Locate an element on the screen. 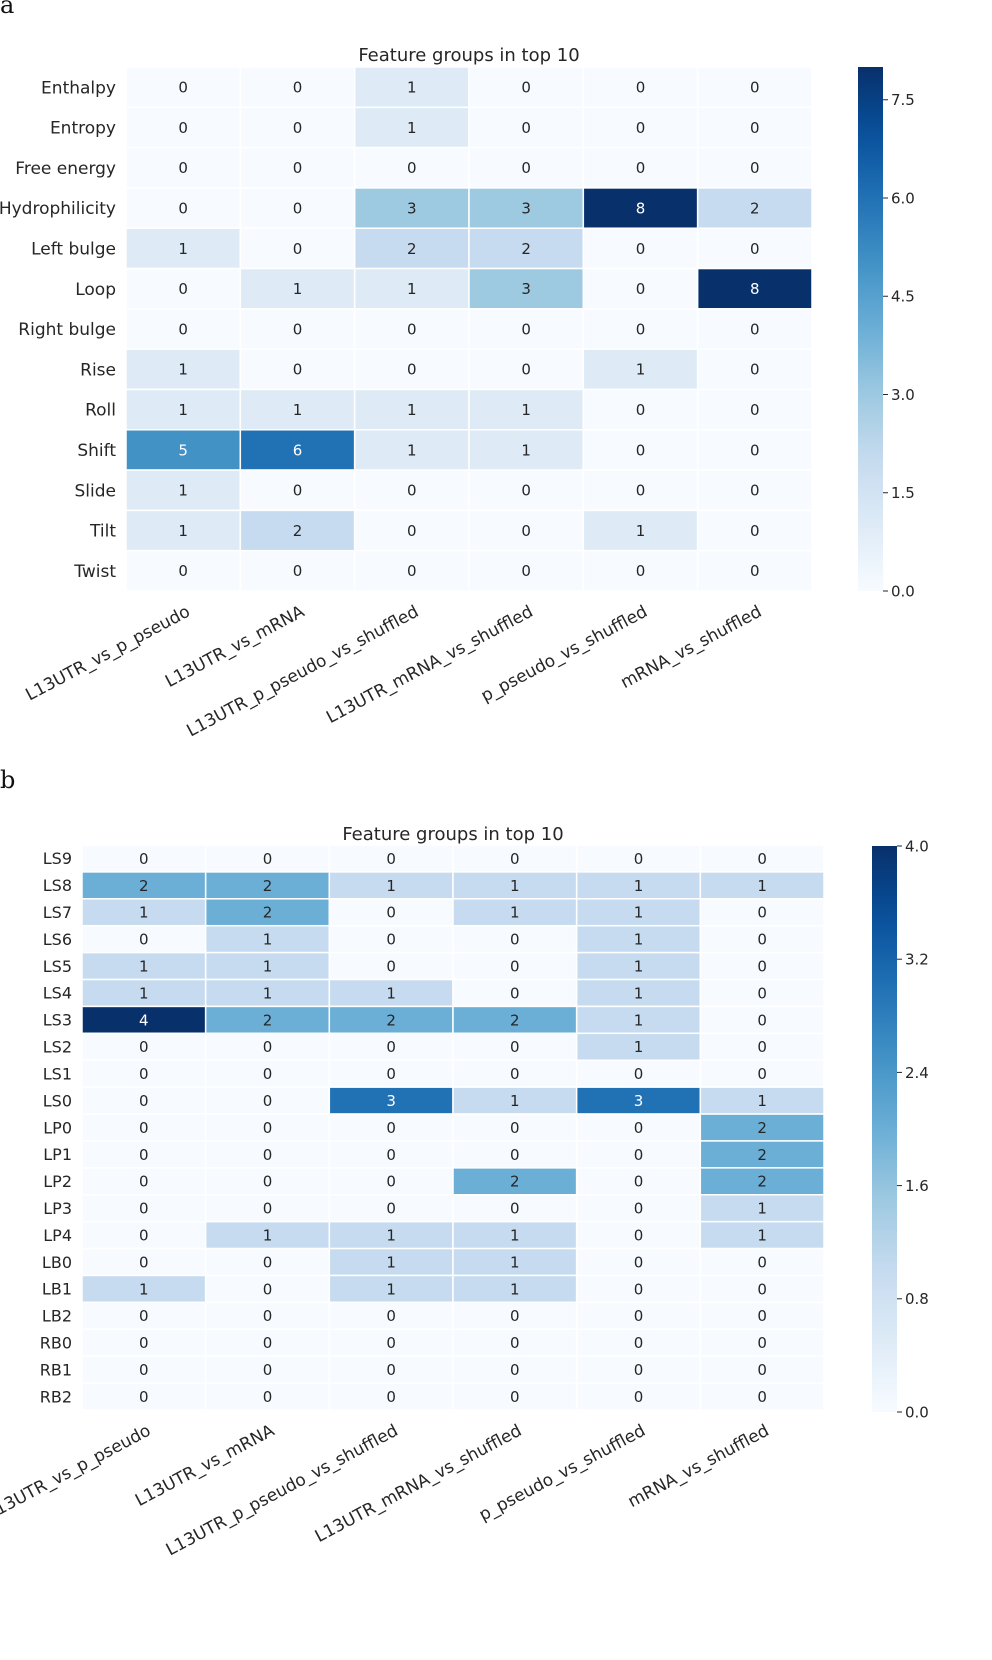  row-tick-label: LP0 is located at coordinates (57, 1127).